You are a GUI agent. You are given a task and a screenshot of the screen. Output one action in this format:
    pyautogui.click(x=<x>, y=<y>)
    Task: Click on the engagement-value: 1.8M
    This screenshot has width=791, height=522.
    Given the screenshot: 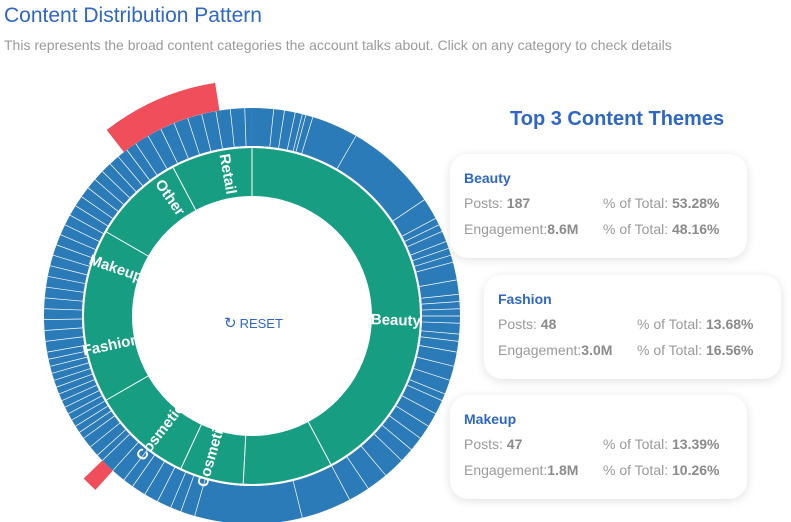 What is the action you would take?
    pyautogui.click(x=563, y=470)
    